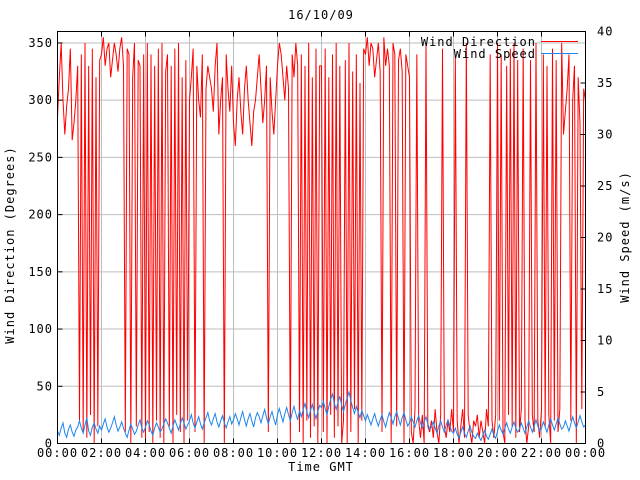  Describe the element at coordinates (605, 83) in the screenshot. I see `y-right-tick-label: 35` at that location.